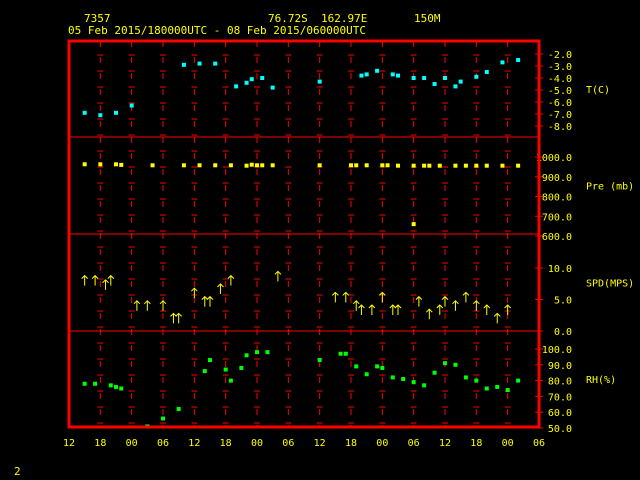 This screenshot has width=640, height=480. I want to click on y-tick-label: -6.0, so click(560, 103).